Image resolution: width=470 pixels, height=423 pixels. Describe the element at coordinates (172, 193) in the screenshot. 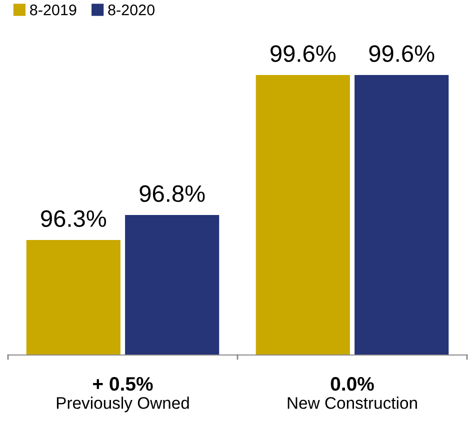

I see `data-label: 96.8%` at that location.